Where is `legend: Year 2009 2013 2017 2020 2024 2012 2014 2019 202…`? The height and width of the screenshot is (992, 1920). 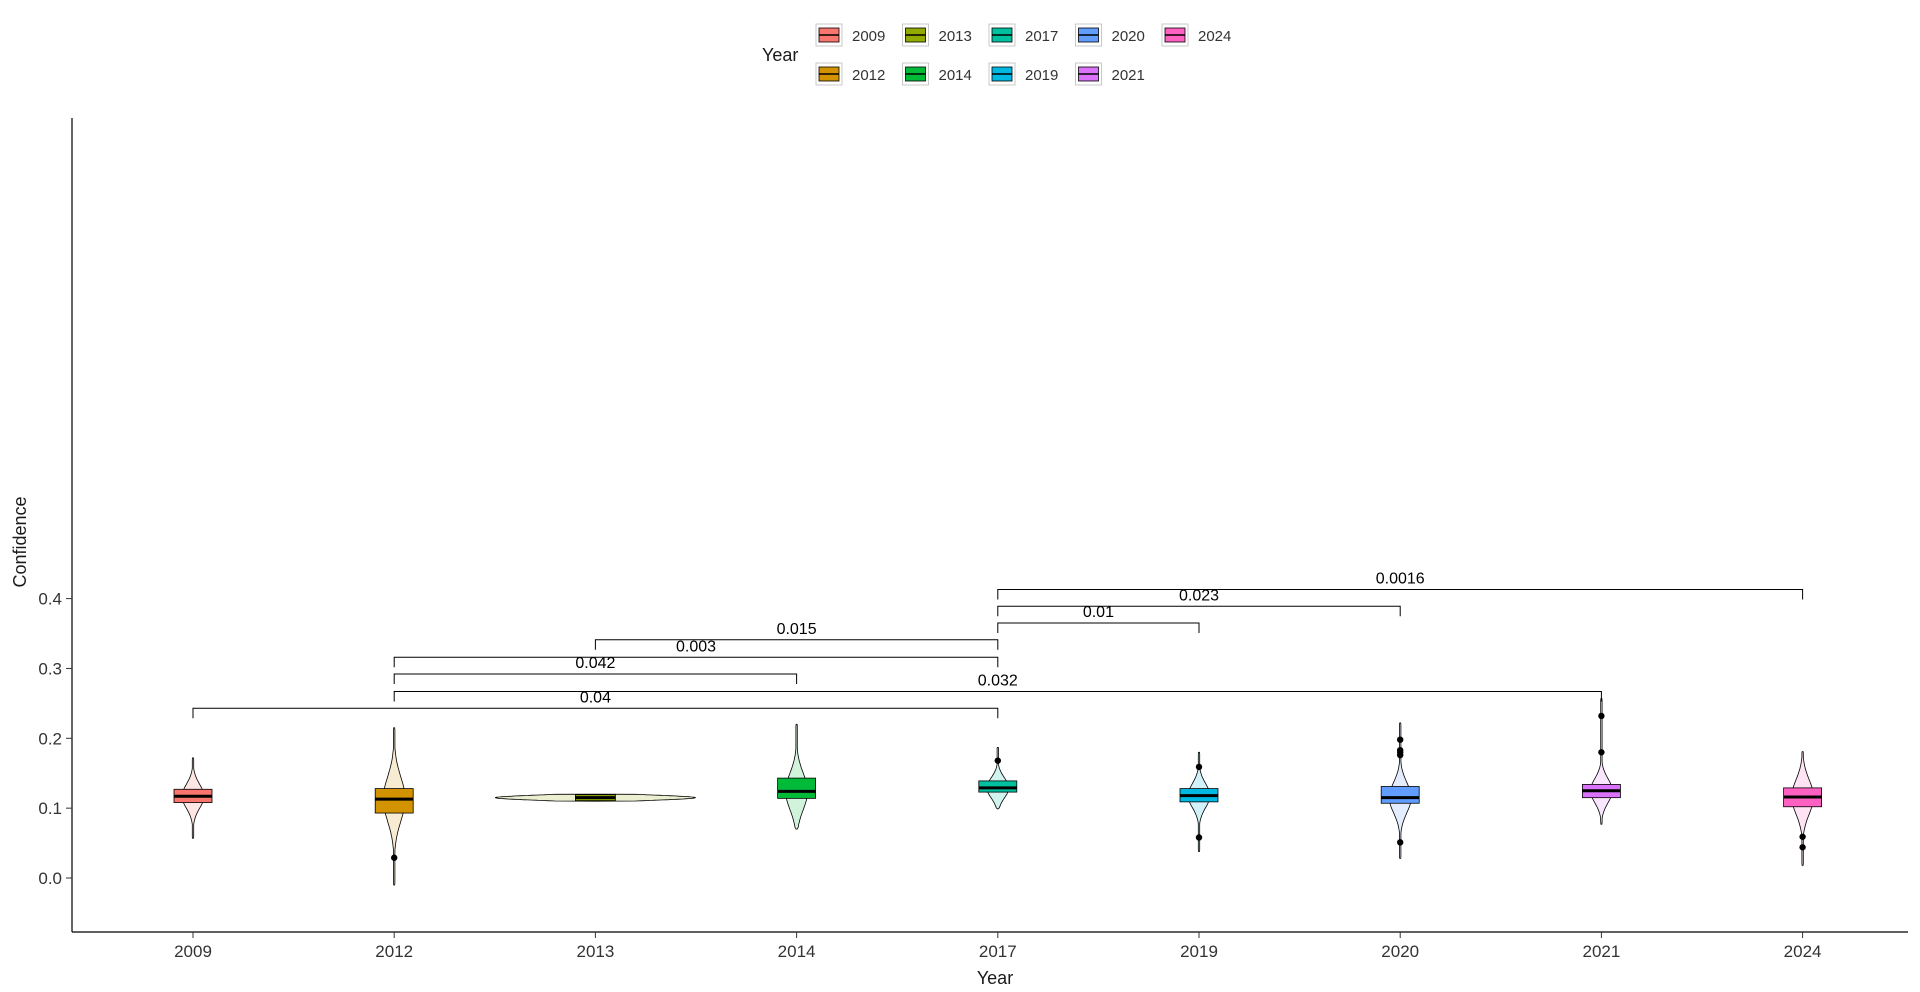 legend: Year 2009 2013 2017 2020 2024 2012 2014 2019 202… is located at coordinates (996, 54).